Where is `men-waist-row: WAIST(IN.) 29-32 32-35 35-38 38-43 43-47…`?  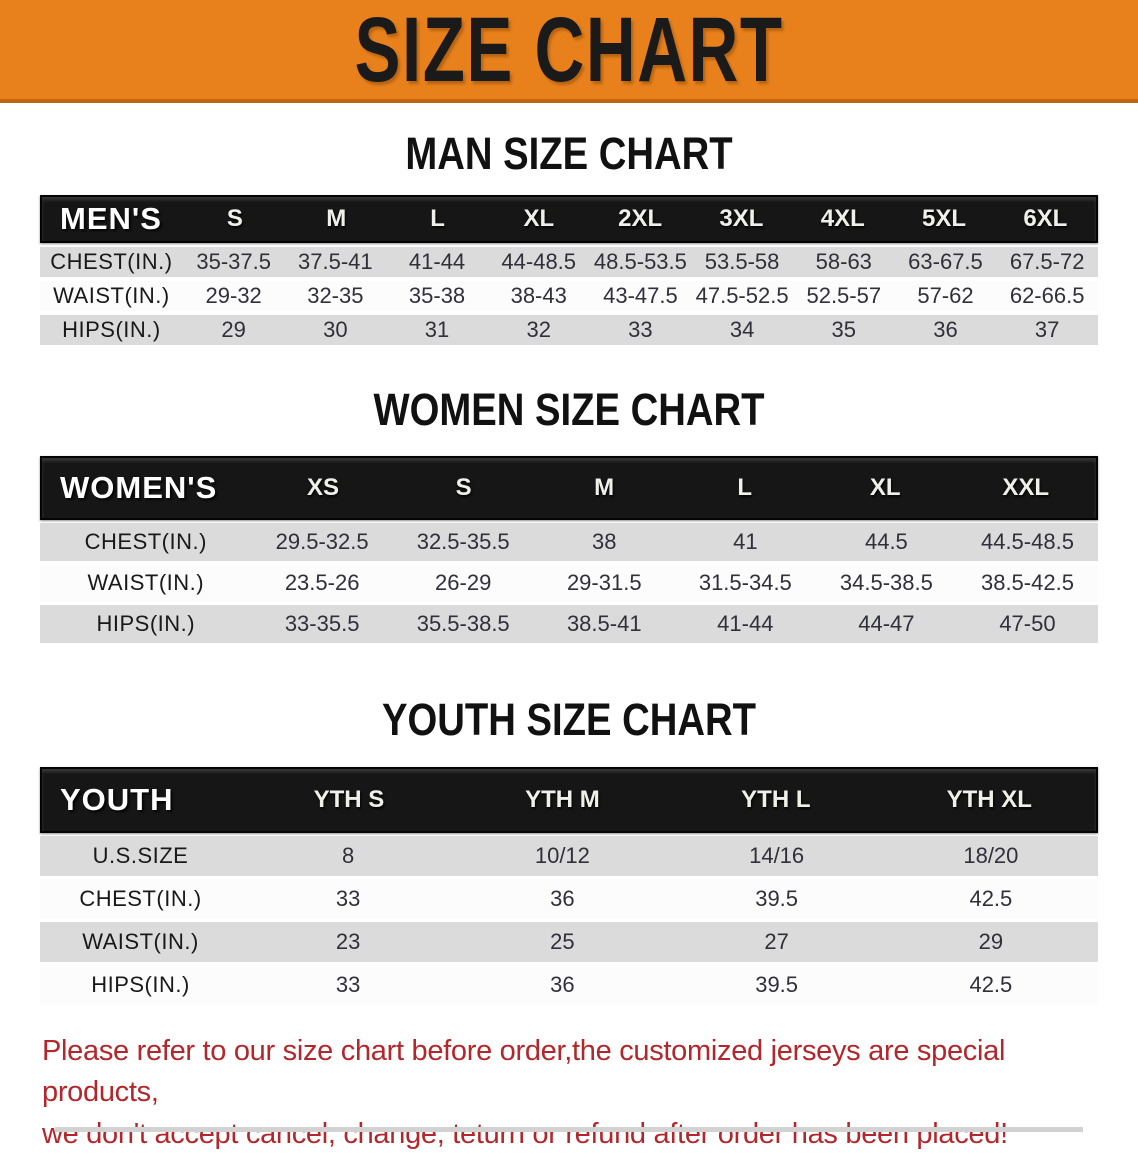 men-waist-row: WAIST(IN.) 29-32 32-35 35-38 38-43 43-47… is located at coordinates (569, 295).